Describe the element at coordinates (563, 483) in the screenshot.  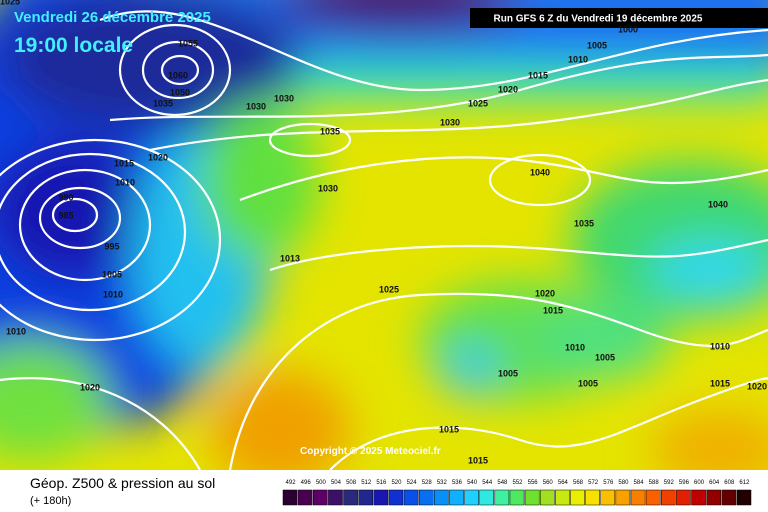
I see `colorbar-label: 564` at that location.